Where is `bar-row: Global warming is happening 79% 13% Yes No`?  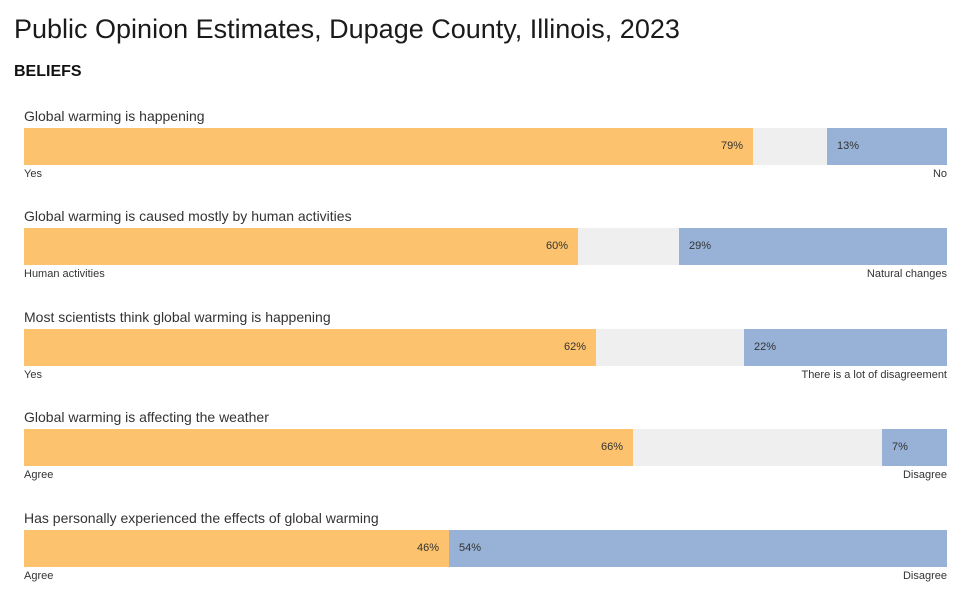 bar-row: Global warming is happening 79% 13% Yes No is located at coordinates (485, 148).